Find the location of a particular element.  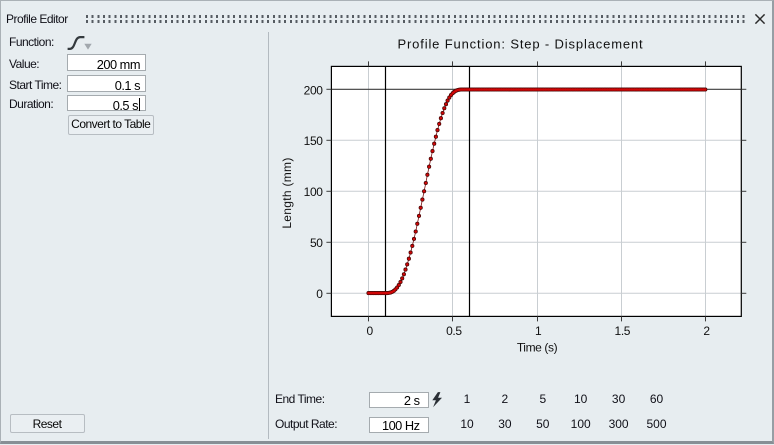

svg-text: 0.5 is located at coordinates (454, 331).